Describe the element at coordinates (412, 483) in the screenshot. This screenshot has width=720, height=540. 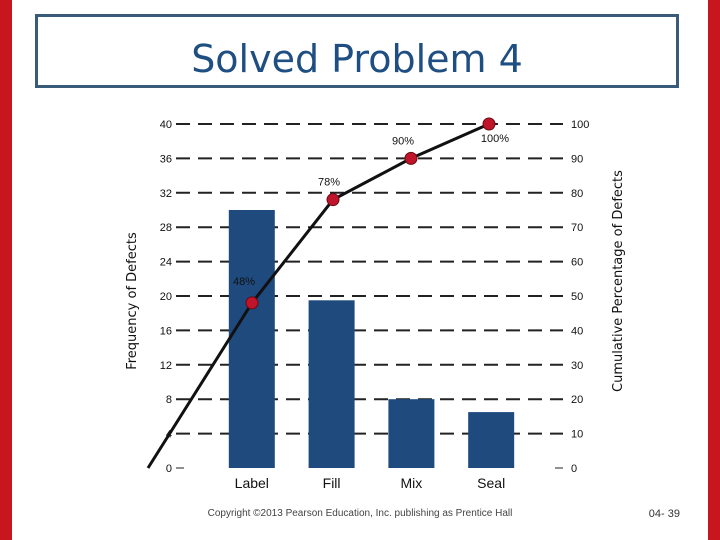
I see `x-category-label: Mix` at that location.